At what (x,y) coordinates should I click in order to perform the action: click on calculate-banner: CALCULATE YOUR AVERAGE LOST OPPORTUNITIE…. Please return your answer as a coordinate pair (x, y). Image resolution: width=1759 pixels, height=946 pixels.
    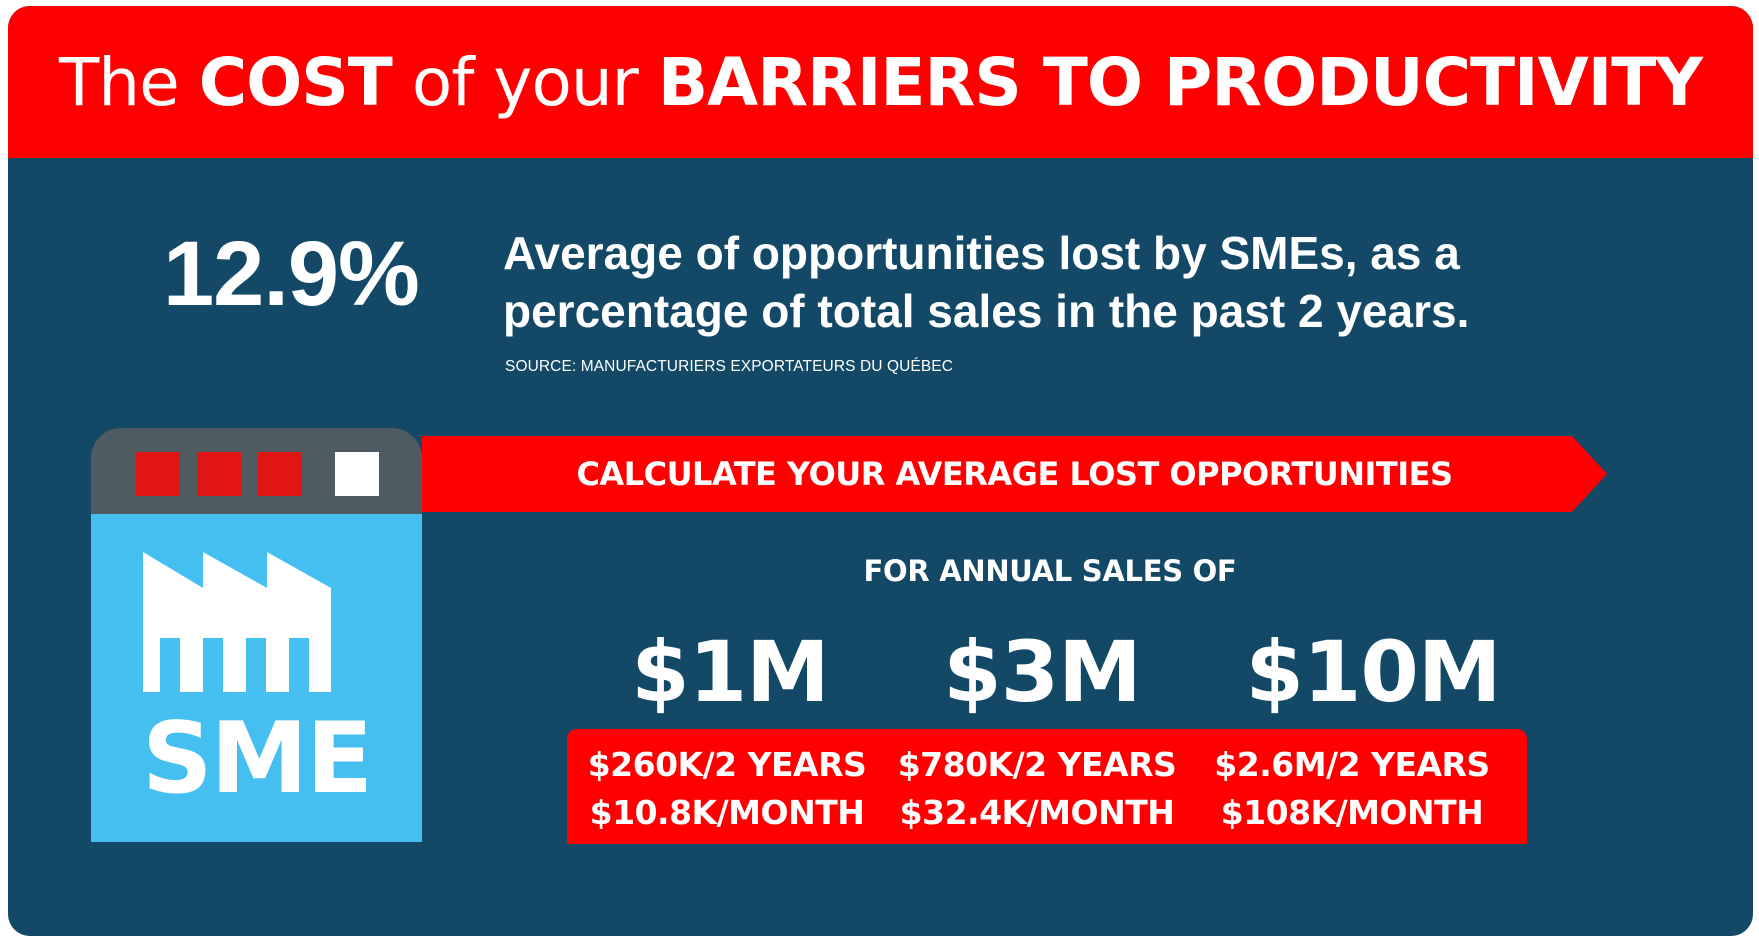
    Looking at the image, I should click on (1014, 474).